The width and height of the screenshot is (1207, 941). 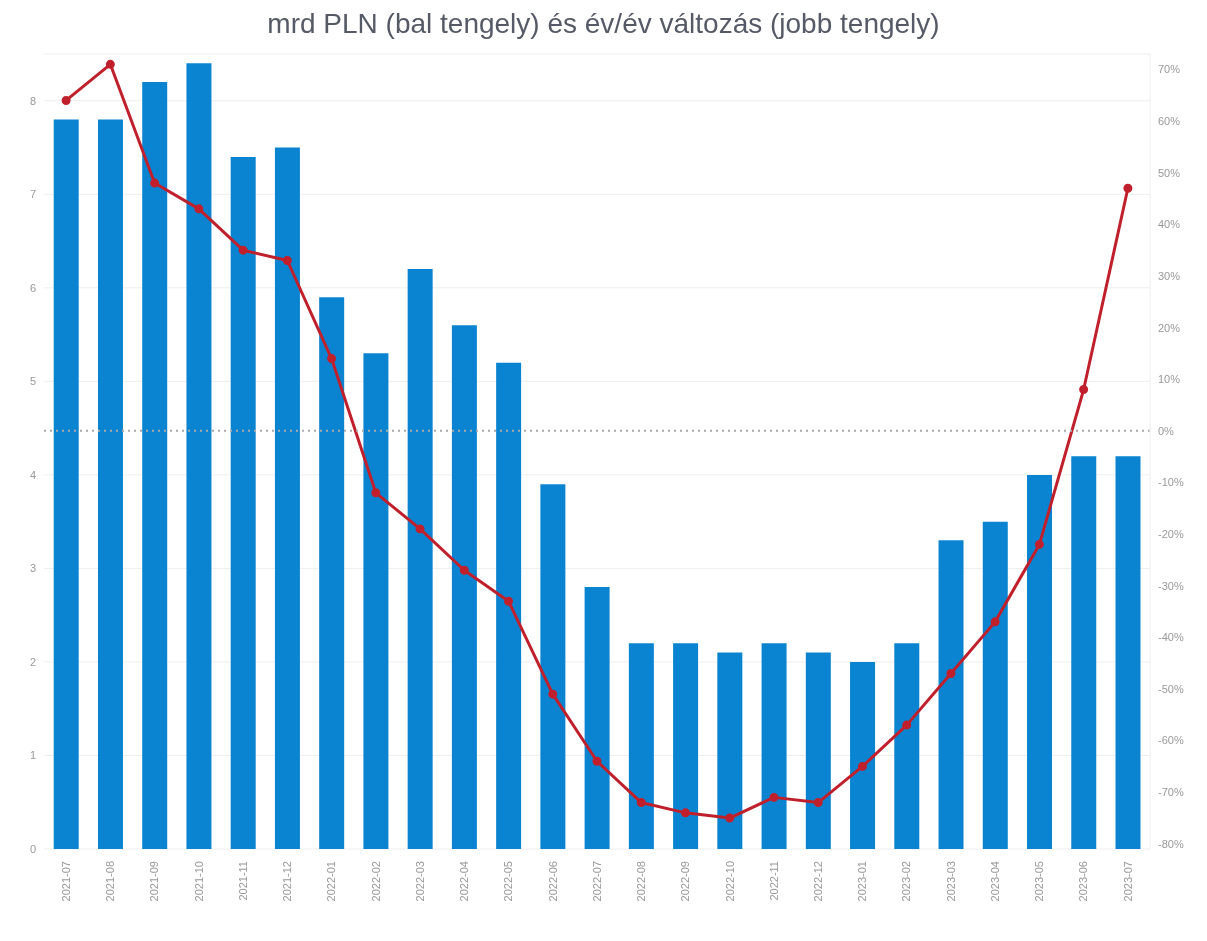 I want to click on x-tick-label: 2022-06, so click(x=552, y=881).